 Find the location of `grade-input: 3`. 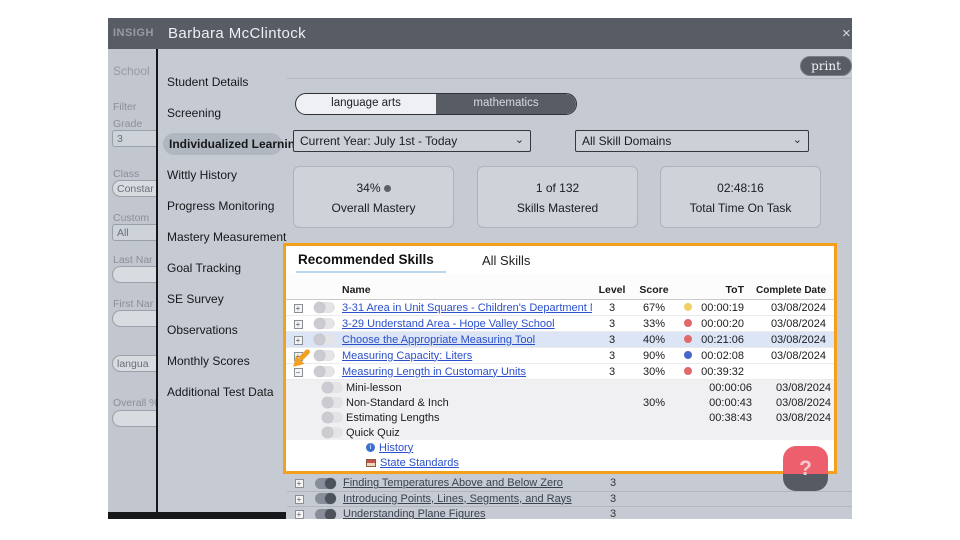

grade-input: 3 is located at coordinates (134, 138).